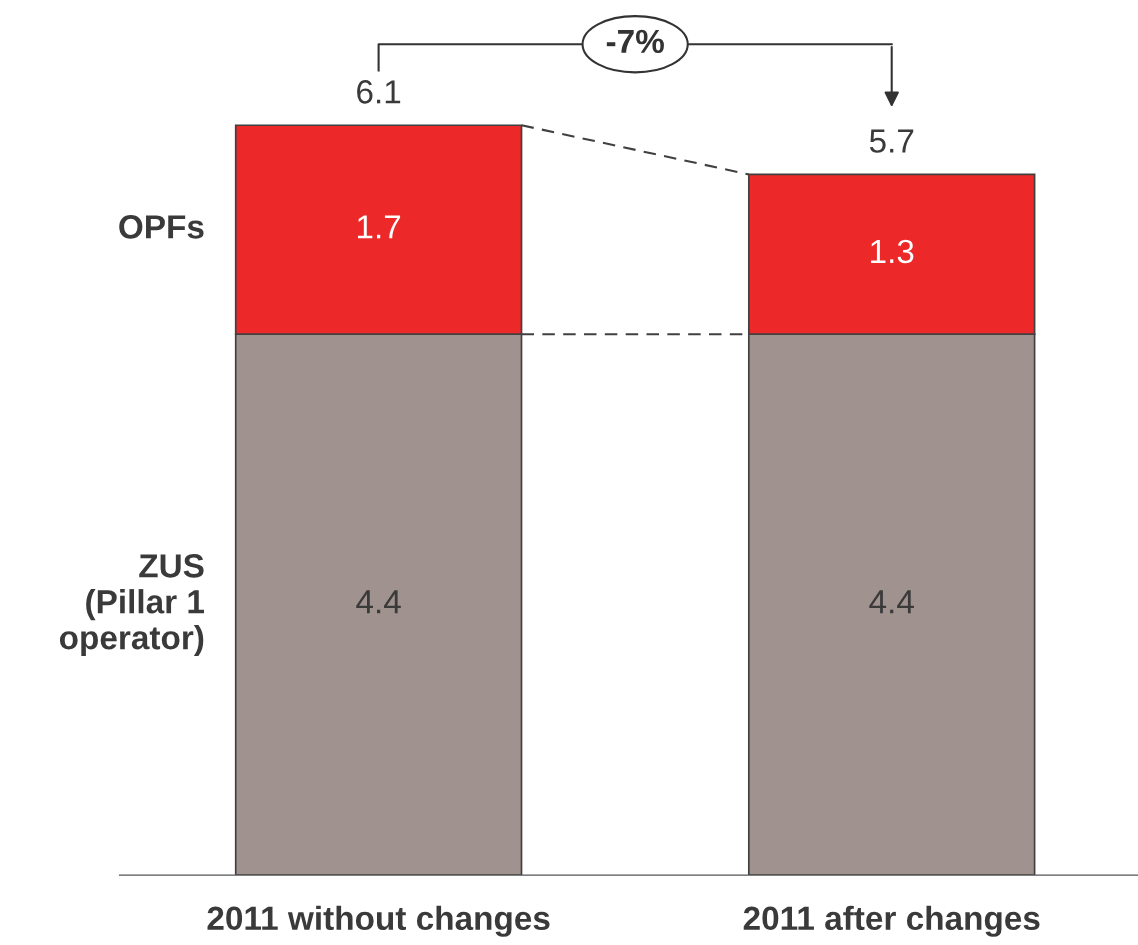  I want to click on x-tick-label: 2011 after changes, so click(891, 921).